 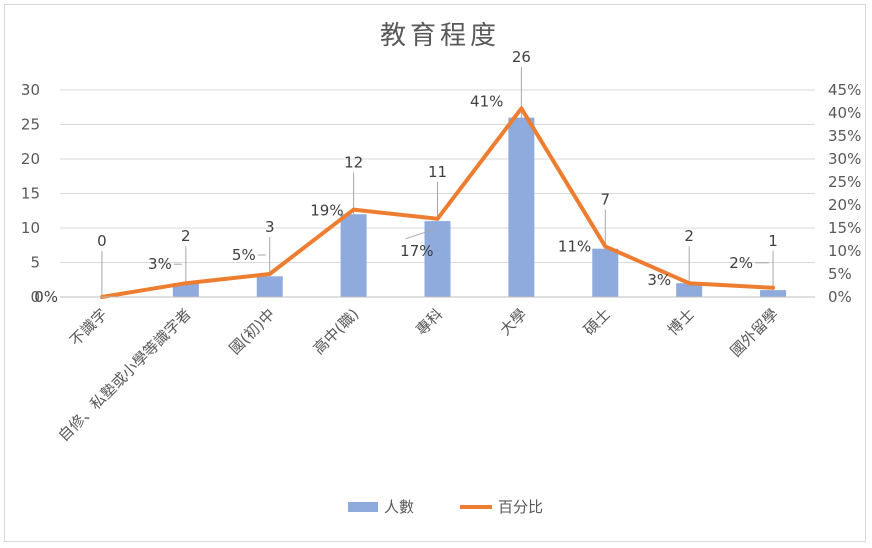 I want to click on bar-value-label-3: 12, so click(x=353, y=163).